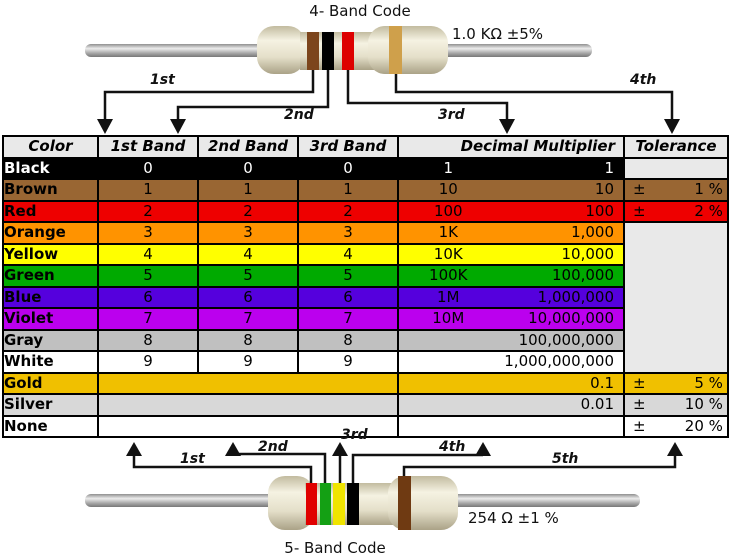 This screenshot has width=729, height=559. I want to click on multiplier-full: 10,000,000, so click(571, 318).